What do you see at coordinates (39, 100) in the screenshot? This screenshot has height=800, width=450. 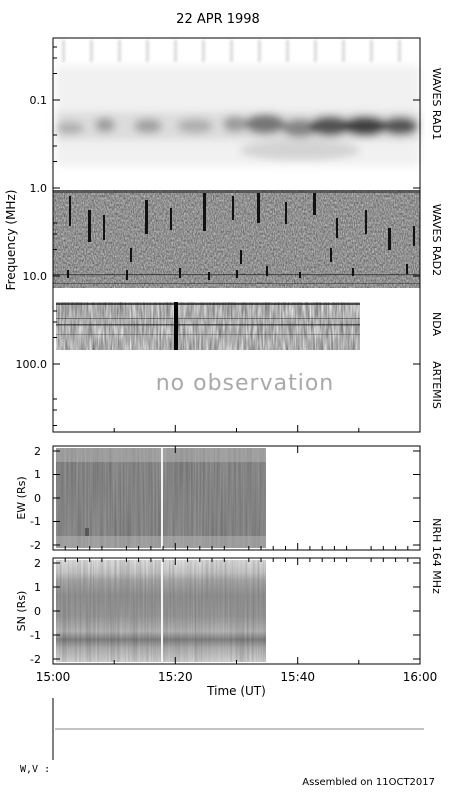 I see `freq-tick-0.1: 0.1` at bounding box center [39, 100].